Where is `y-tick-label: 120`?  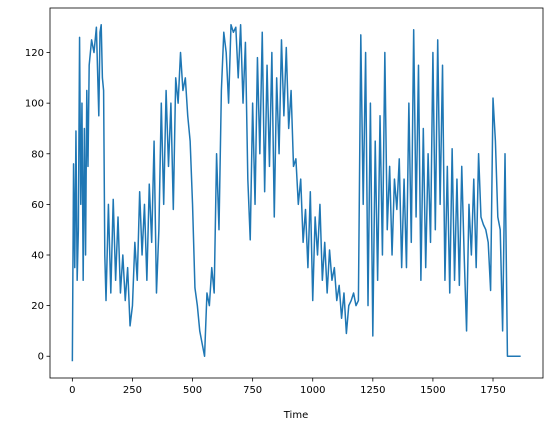
y-tick-label: 120 is located at coordinates (34, 53).